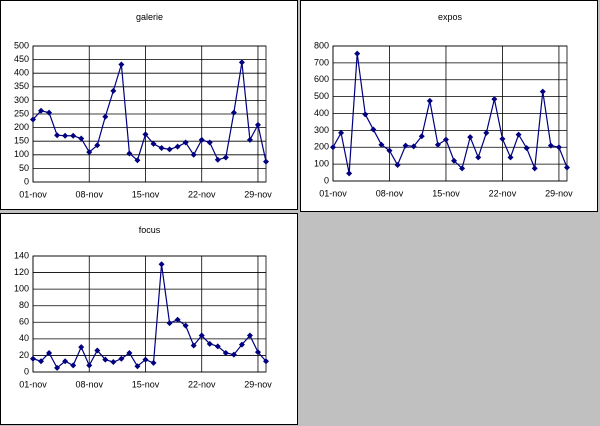 This screenshot has height=426, width=600. I want to click on y-tick-label: 40, so click(24, 338).